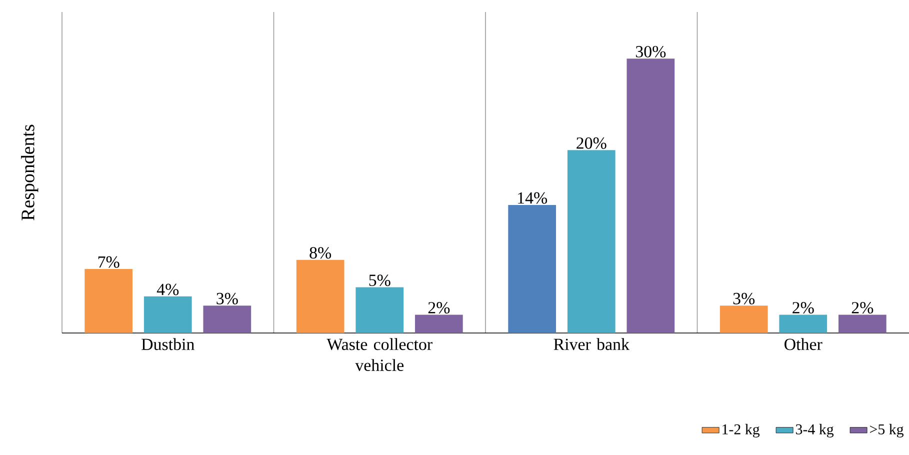 This screenshot has height=455, width=909. Describe the element at coordinates (887, 431) in the screenshot. I see `legend-label: >5 kg` at that location.